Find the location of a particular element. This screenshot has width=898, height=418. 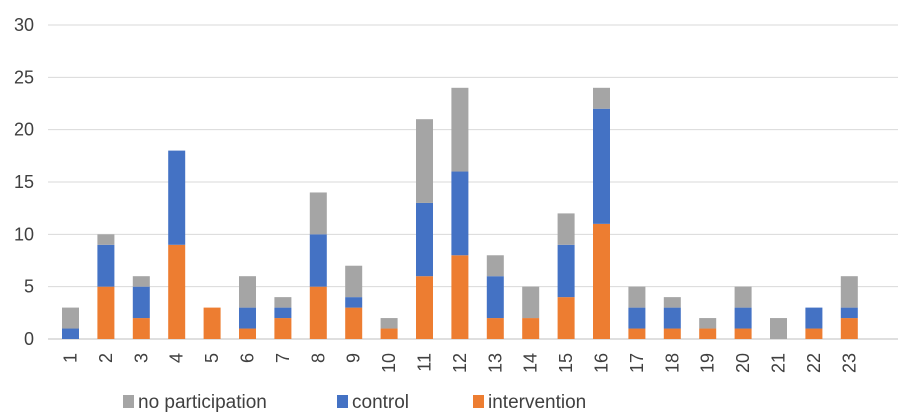

x-tick-label: 6 is located at coordinates (248, 358).